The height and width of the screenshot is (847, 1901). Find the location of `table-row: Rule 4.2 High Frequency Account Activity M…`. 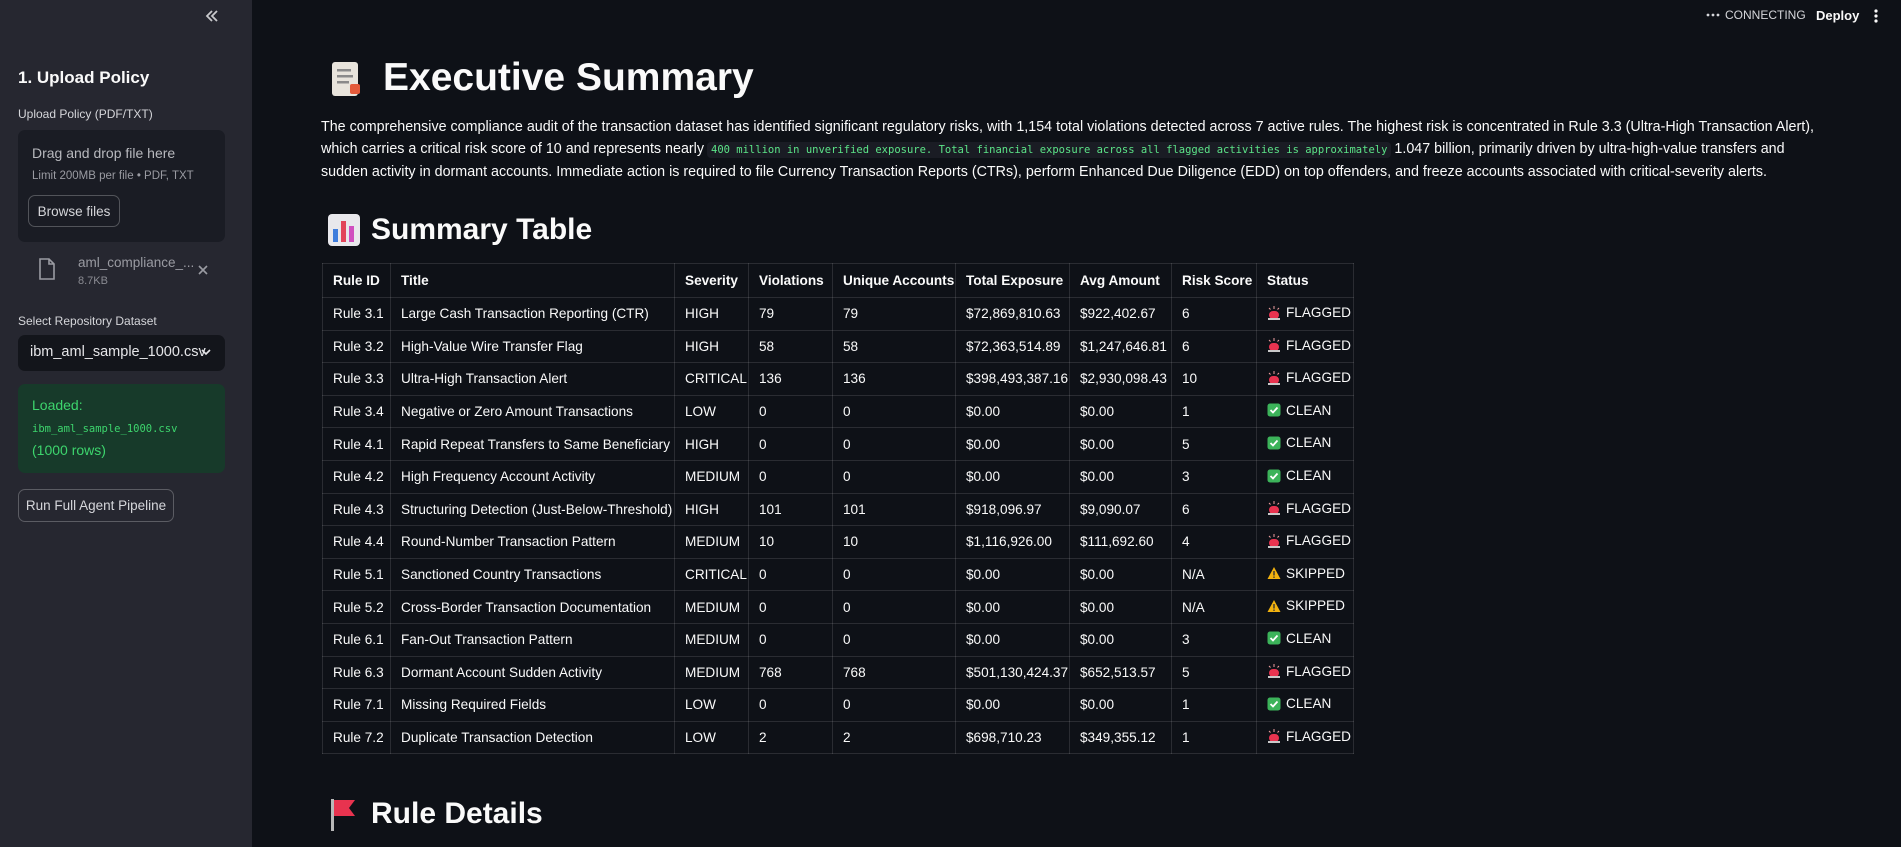

table-row: Rule 4.2 High Frequency Account Activity M… is located at coordinates (838, 476).